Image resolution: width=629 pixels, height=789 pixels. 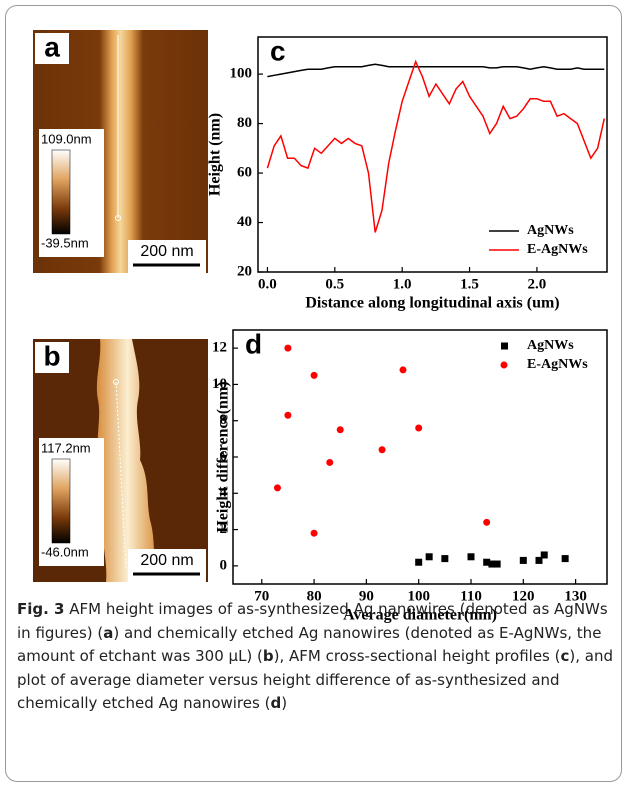 I want to click on x-tick-label: 2.0, so click(x=537, y=284).